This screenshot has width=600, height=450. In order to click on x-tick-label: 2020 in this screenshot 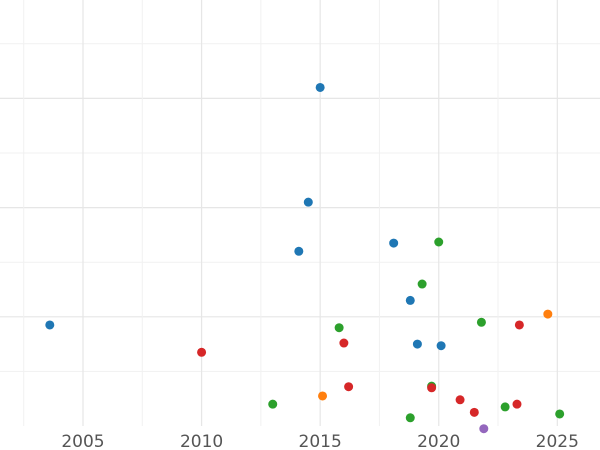, I will do `click(438, 441)`.